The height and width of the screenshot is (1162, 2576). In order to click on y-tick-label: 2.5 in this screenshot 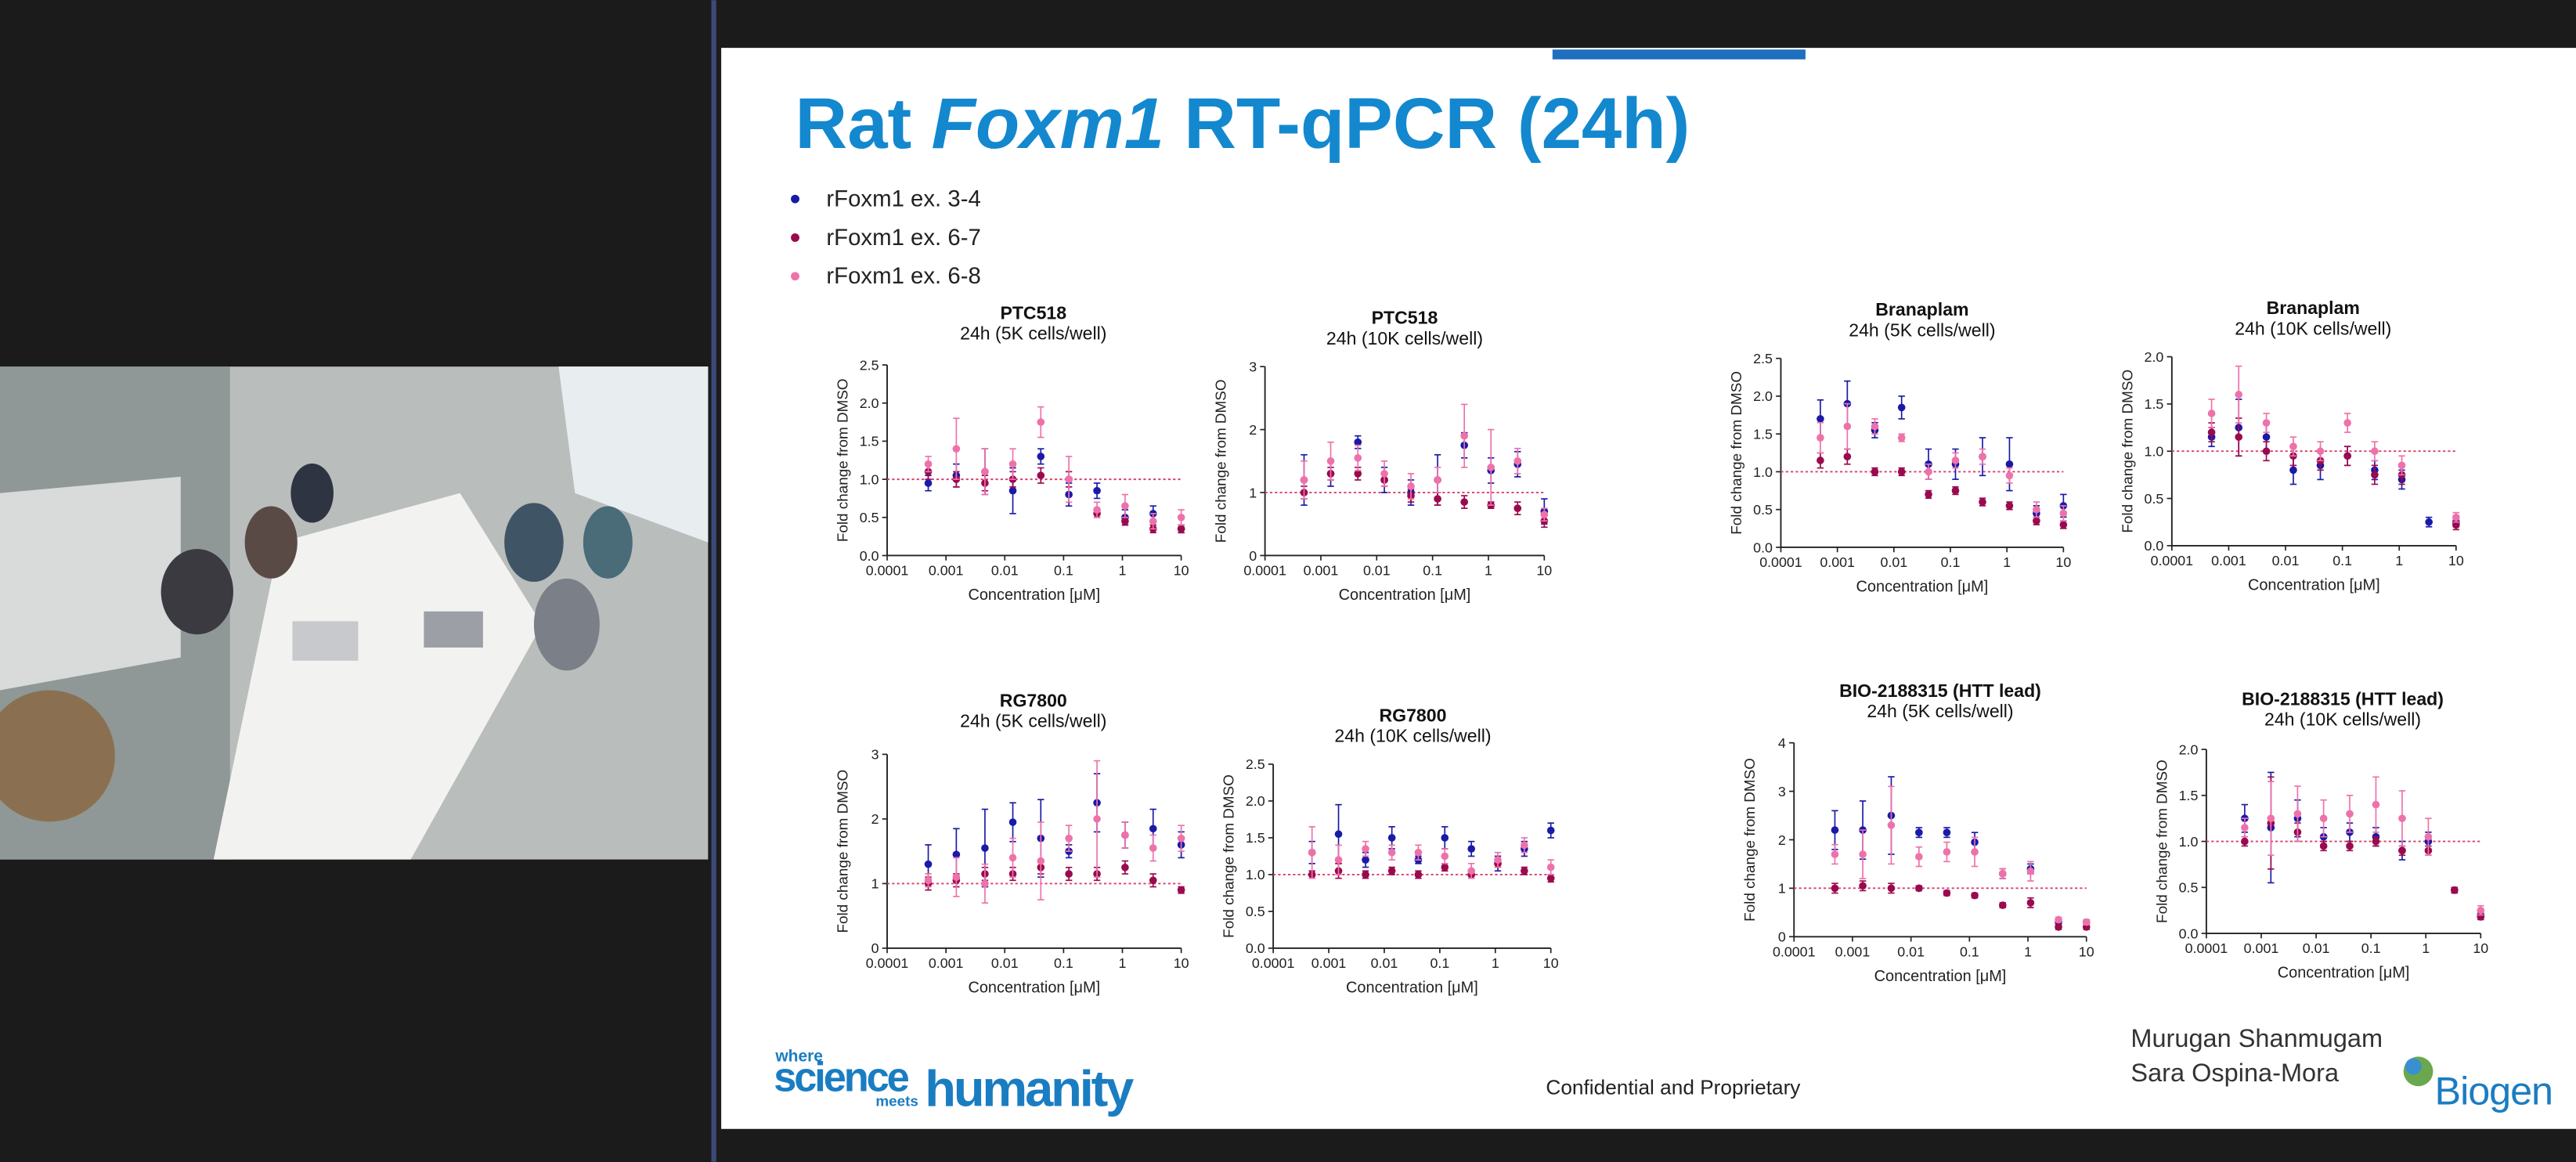, I will do `click(1763, 358)`.